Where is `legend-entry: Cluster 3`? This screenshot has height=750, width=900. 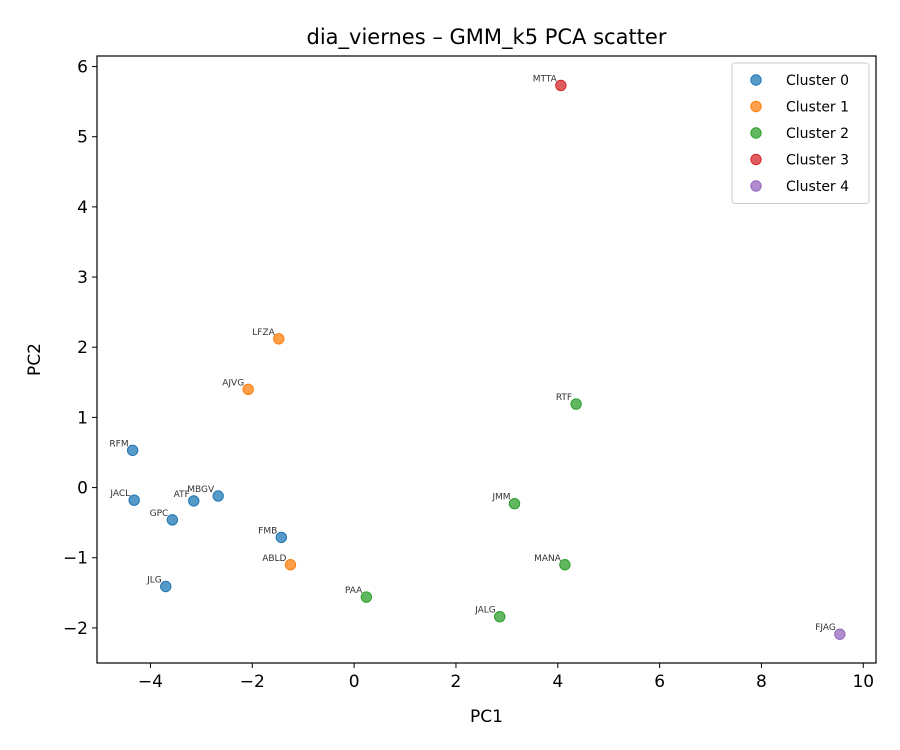
legend-entry: Cluster 3 is located at coordinates (817, 161).